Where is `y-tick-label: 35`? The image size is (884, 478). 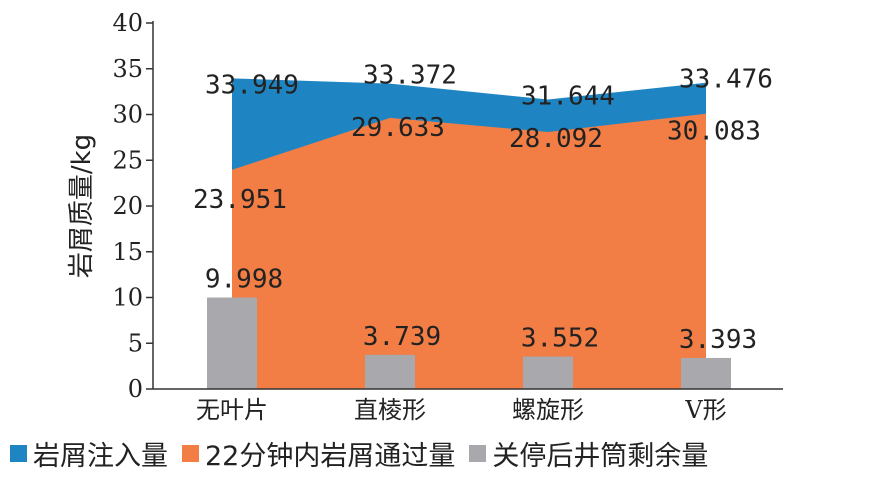
y-tick-label: 35 is located at coordinates (127, 69).